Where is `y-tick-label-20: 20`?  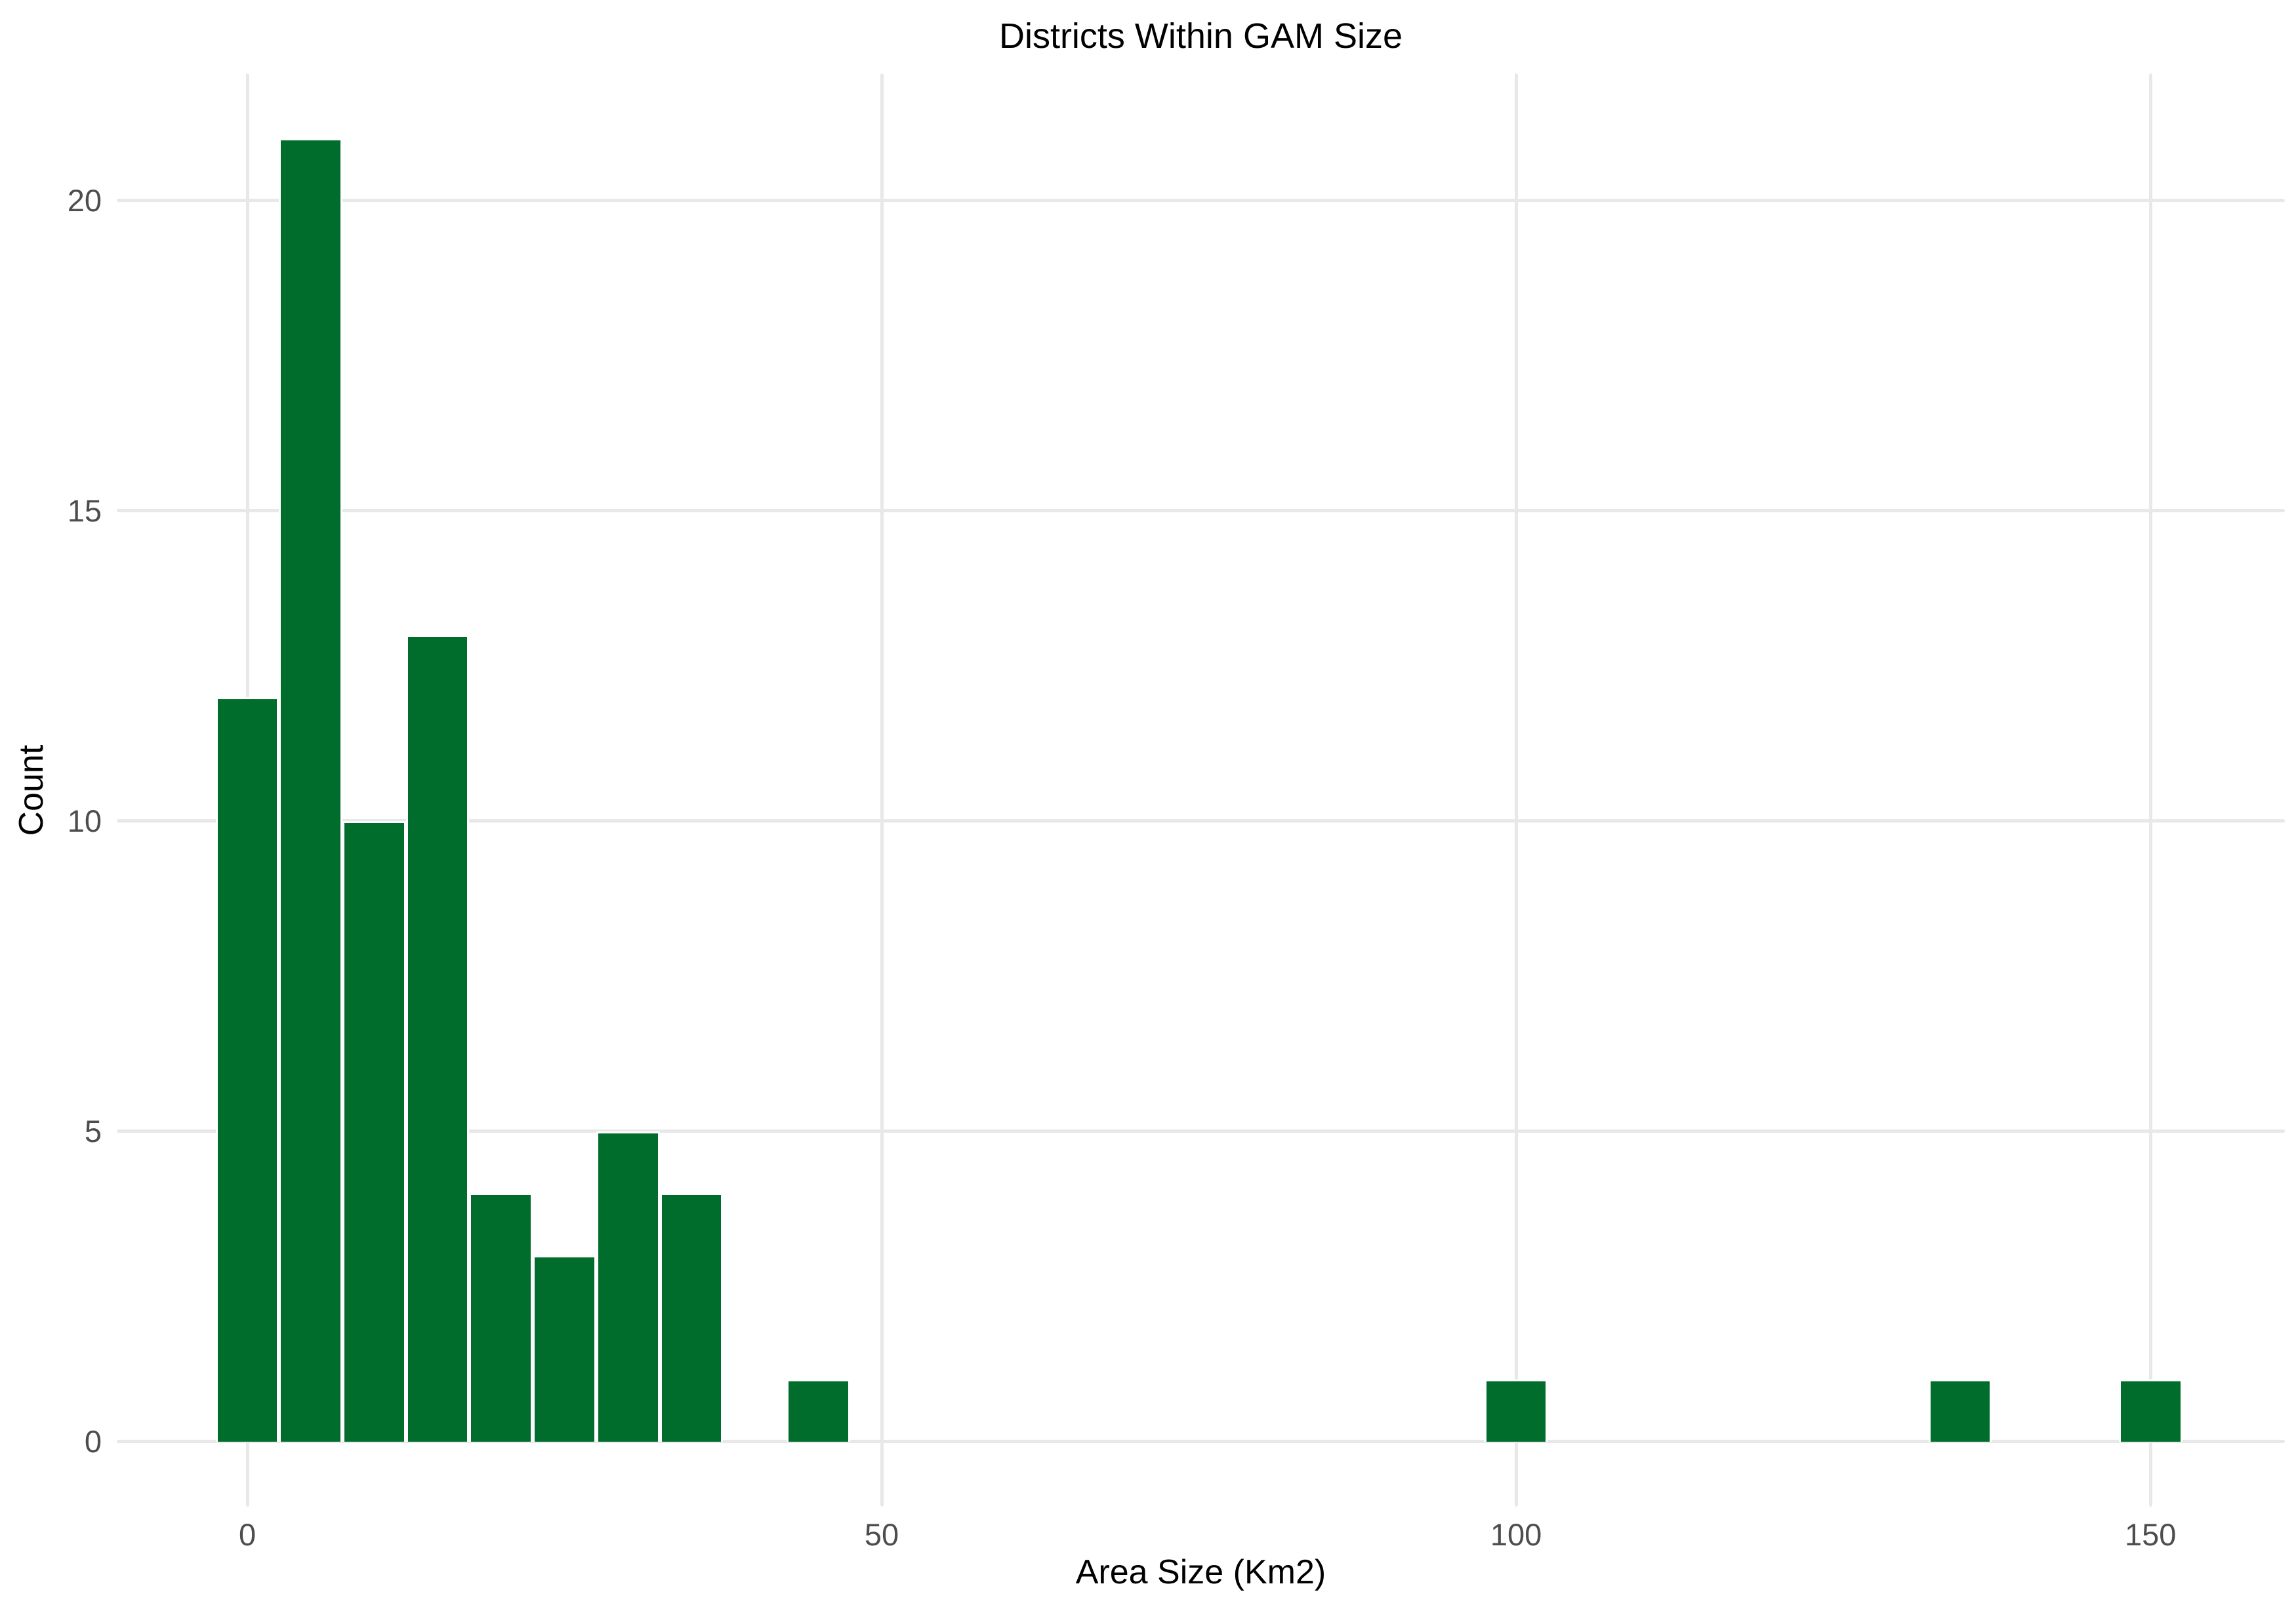
y-tick-label-20: 20 is located at coordinates (84, 200).